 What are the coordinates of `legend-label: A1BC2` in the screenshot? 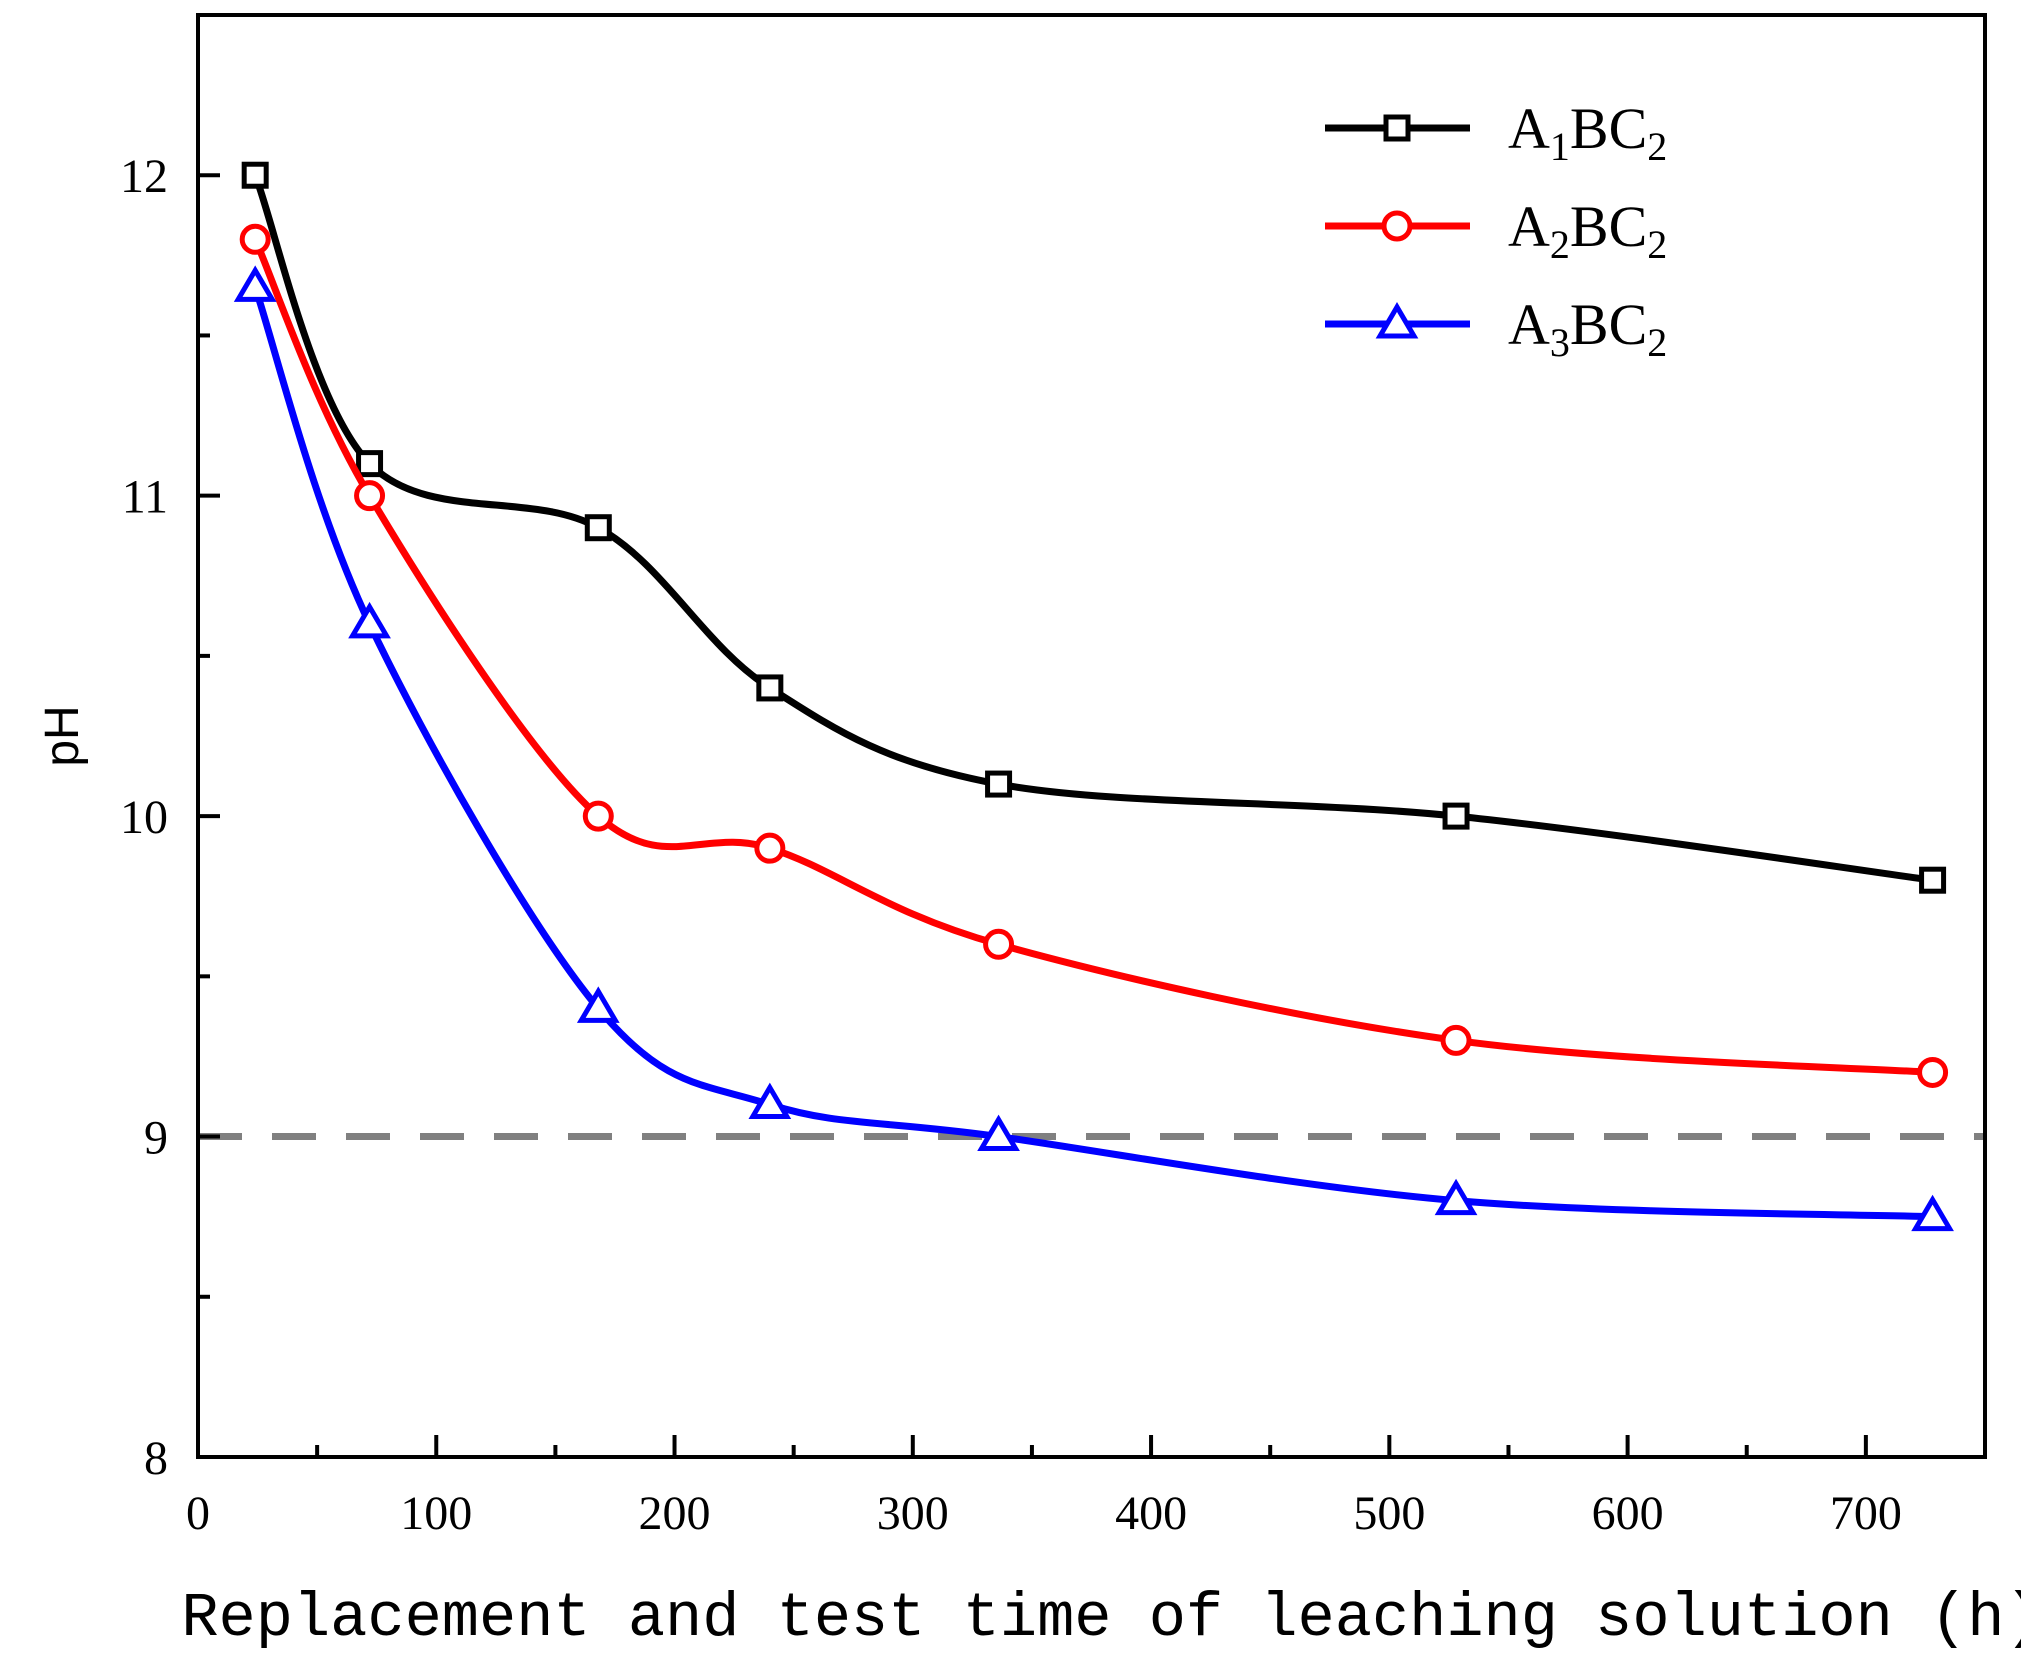 It's located at (1587, 132).